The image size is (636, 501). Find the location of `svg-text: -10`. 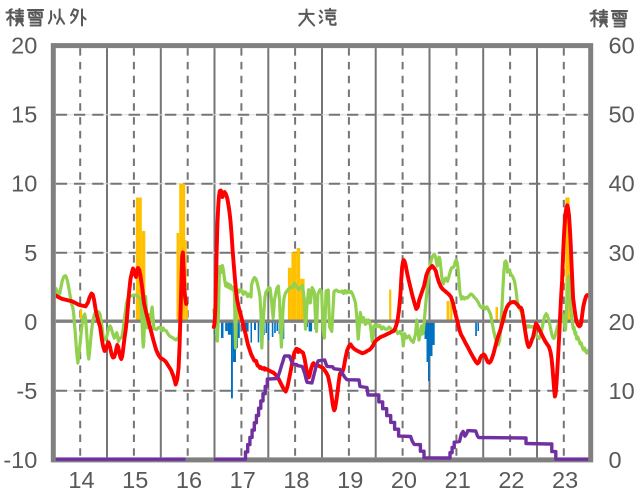

svg-text: -10 is located at coordinates (20, 460).